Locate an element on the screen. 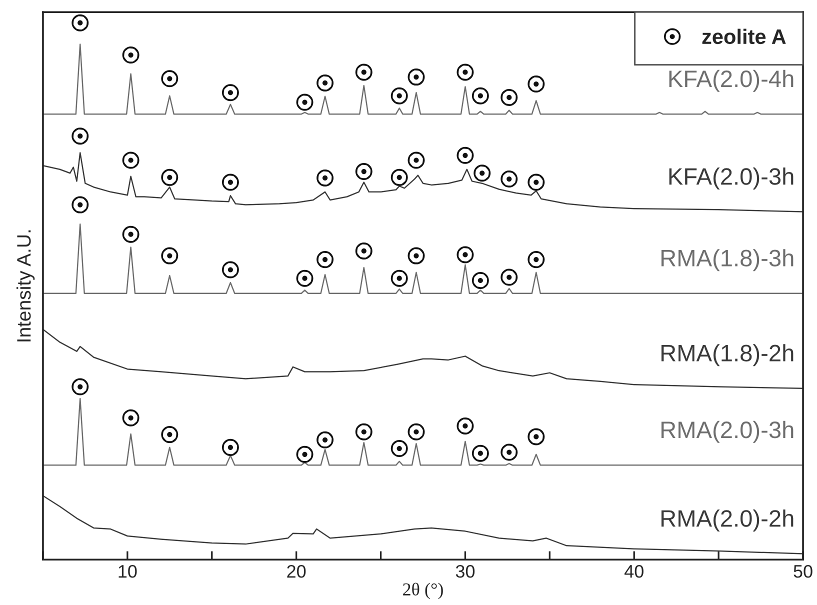  series-label: RMA(1.8)-3h is located at coordinates (728, 260).